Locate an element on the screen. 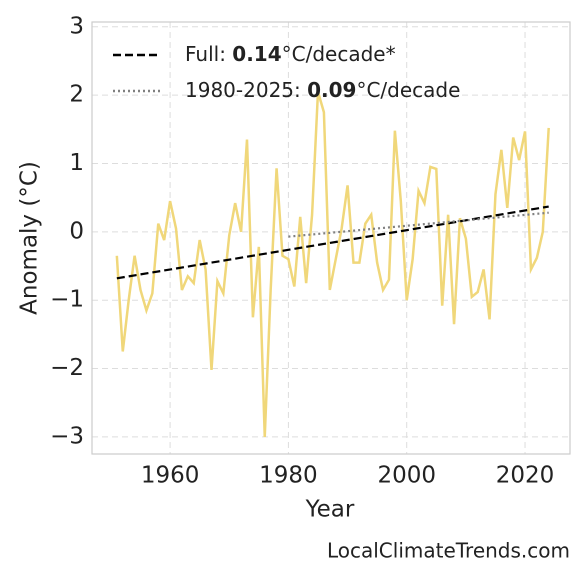 Image resolution: width=585 pixels, height=579 pixels. legend-label-part: °C/decade* is located at coordinates (339, 54).